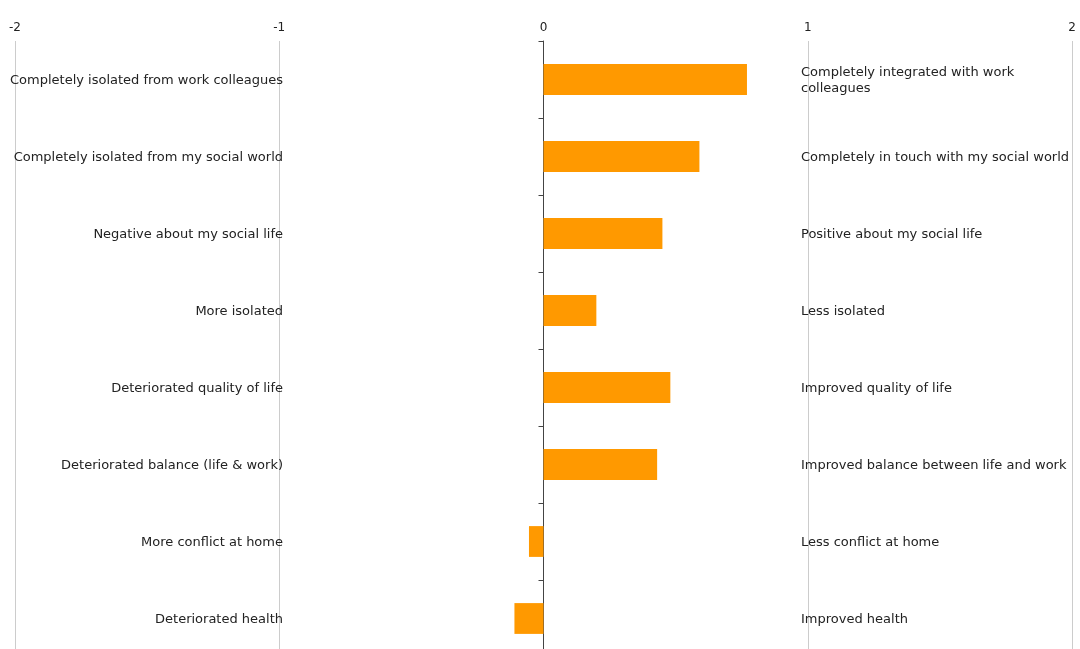 This screenshot has height=649, width=1080. I want to click on x-tick-label: 0, so click(543, 27).